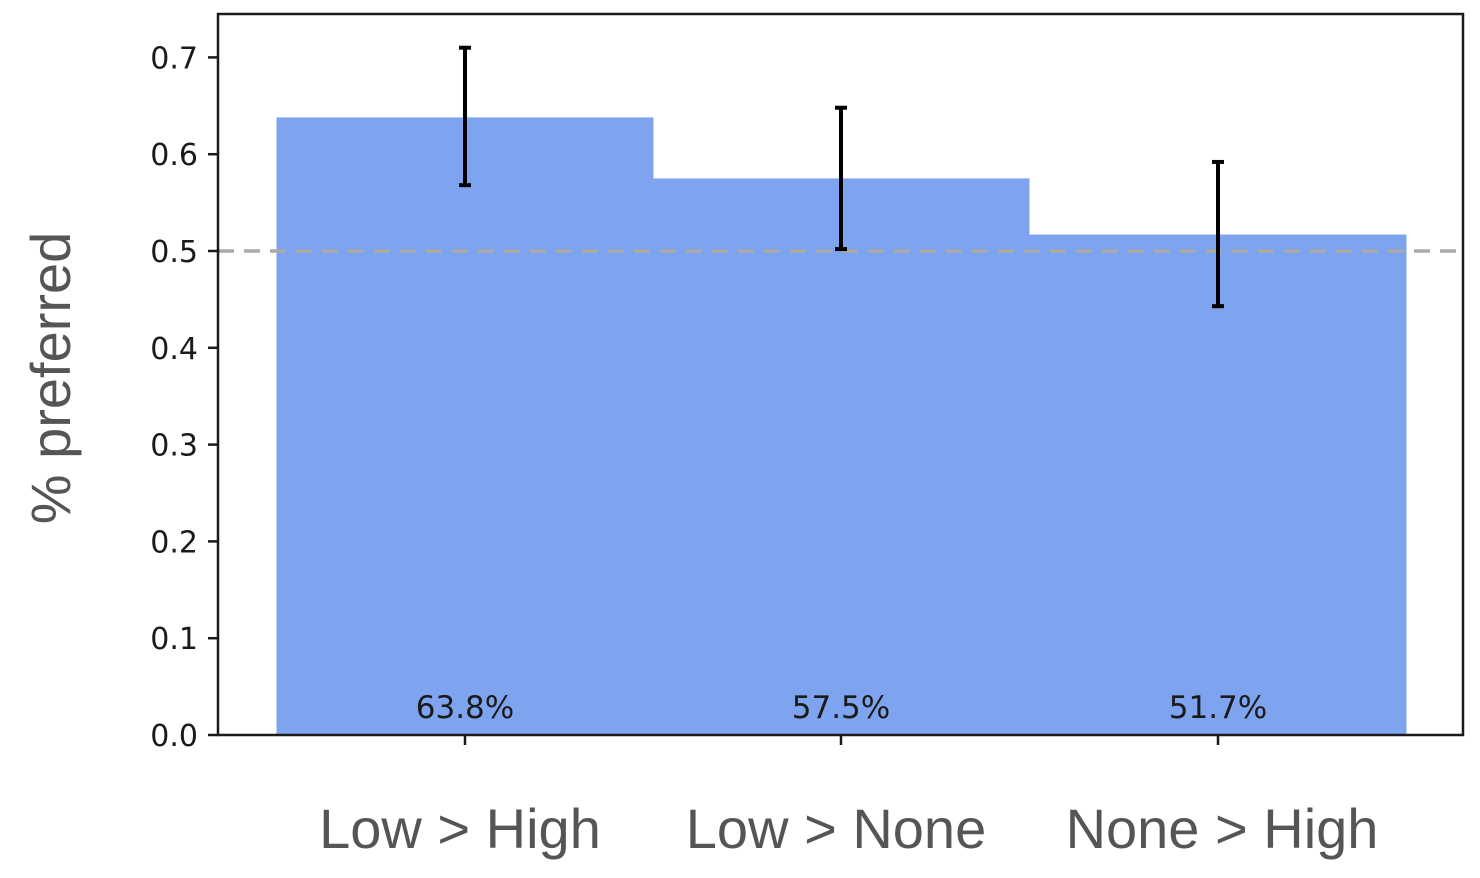 The width and height of the screenshot is (1480, 878). I want to click on data-labels-layer: 63.8% 57.5% 51.7%, so click(841, 708).